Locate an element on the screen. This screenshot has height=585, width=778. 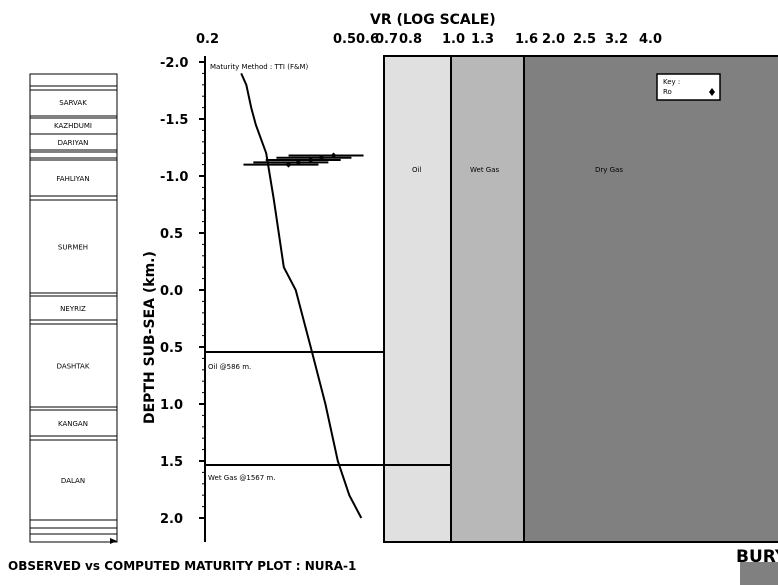
ro-point is located at coordinates (333, 155).